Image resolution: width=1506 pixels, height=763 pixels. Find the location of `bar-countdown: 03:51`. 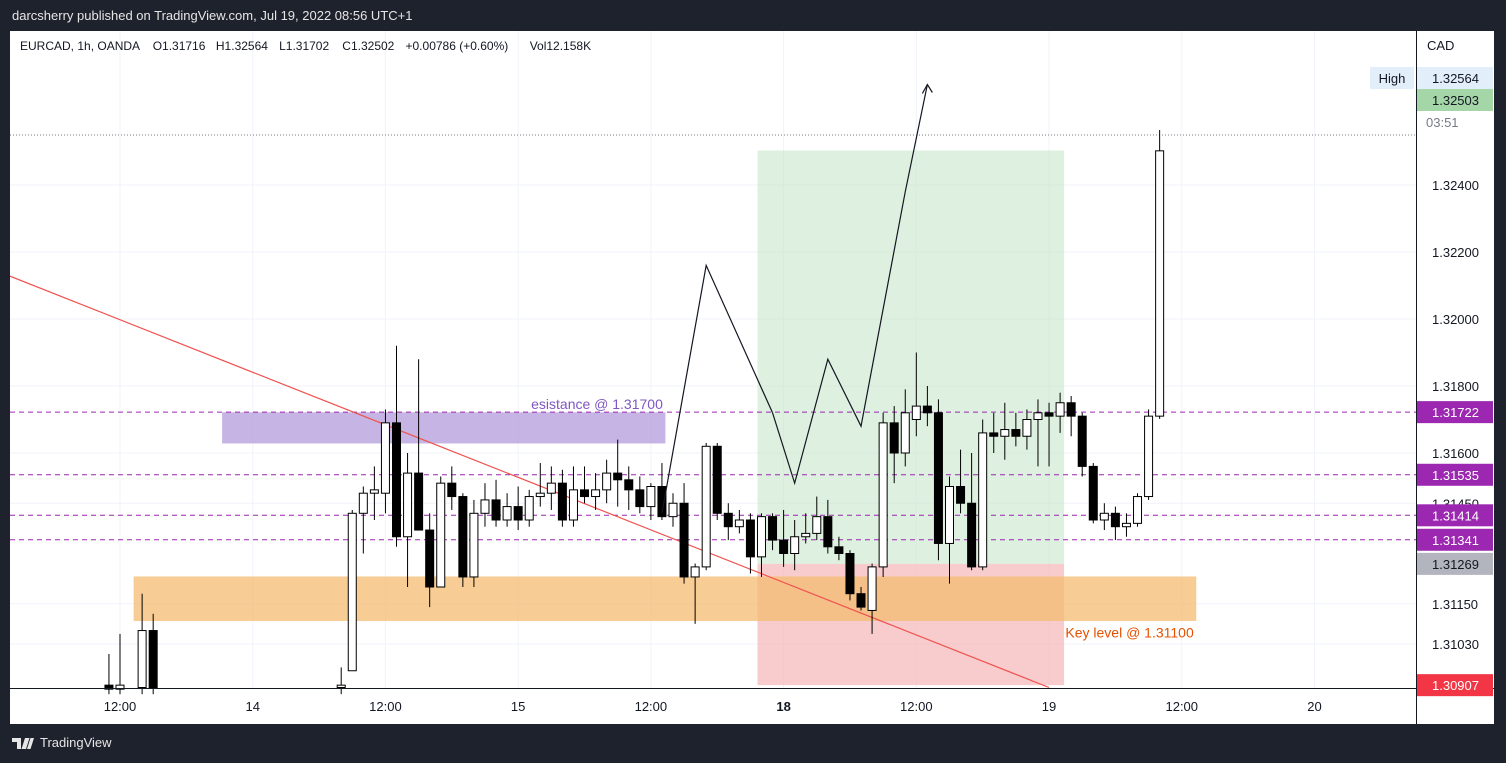

bar-countdown: 03:51 is located at coordinates (1442, 122).